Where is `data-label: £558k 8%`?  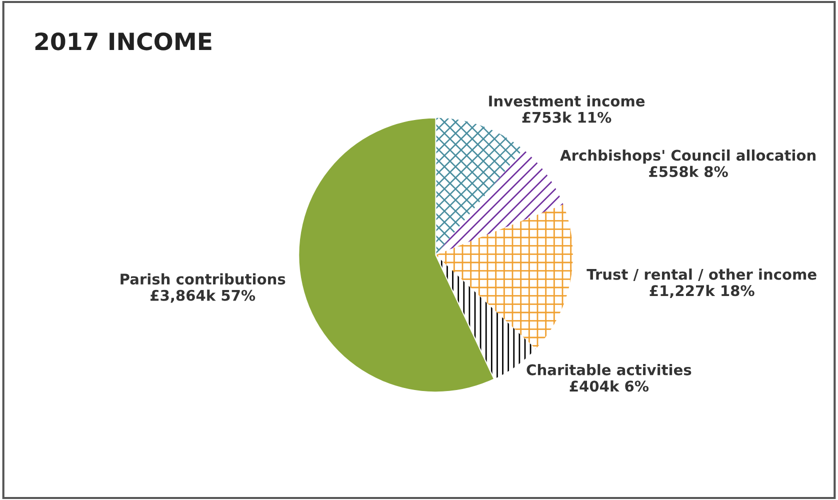 data-label: £558k 8% is located at coordinates (688, 172).